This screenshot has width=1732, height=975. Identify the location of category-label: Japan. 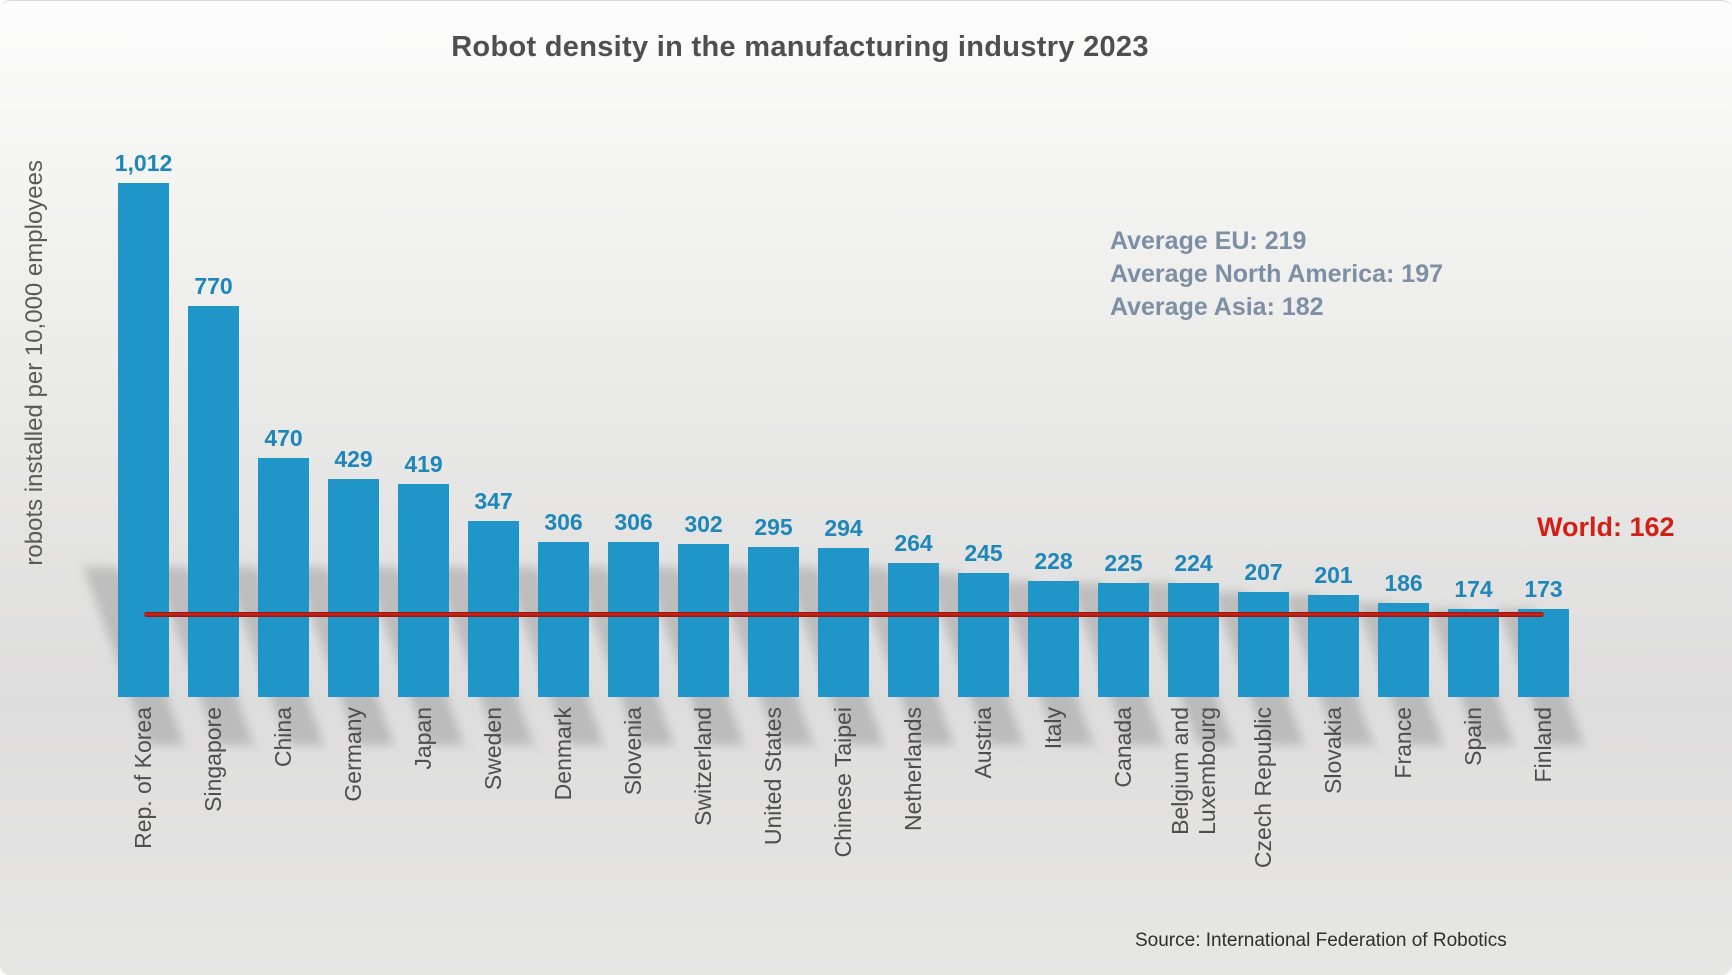
(423, 738).